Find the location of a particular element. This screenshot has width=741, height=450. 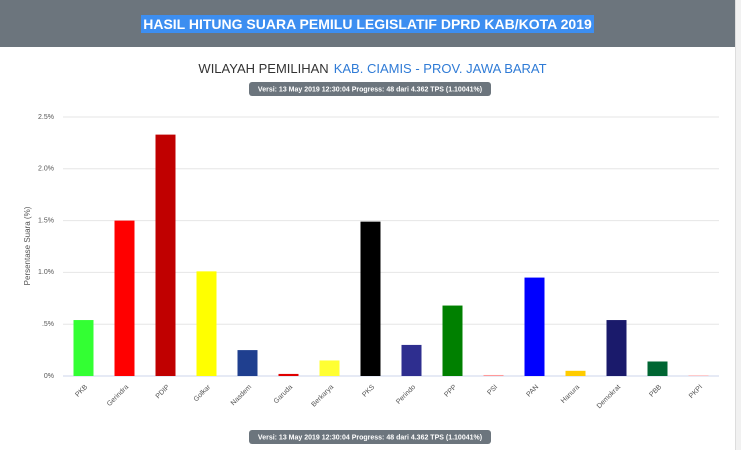

x-tick-label: Demokrat is located at coordinates (609, 397).